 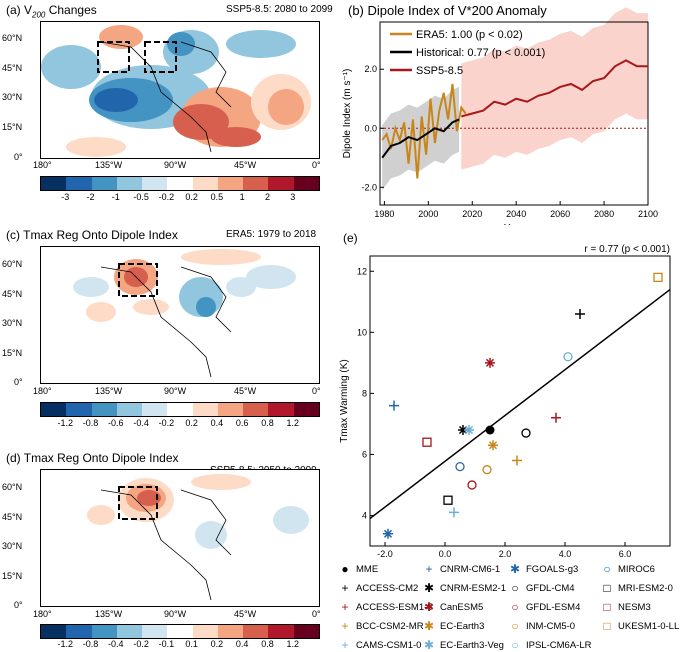 What do you see at coordinates (245, 614) in the screenshot?
I see `lon-label: 45°W` at bounding box center [245, 614].